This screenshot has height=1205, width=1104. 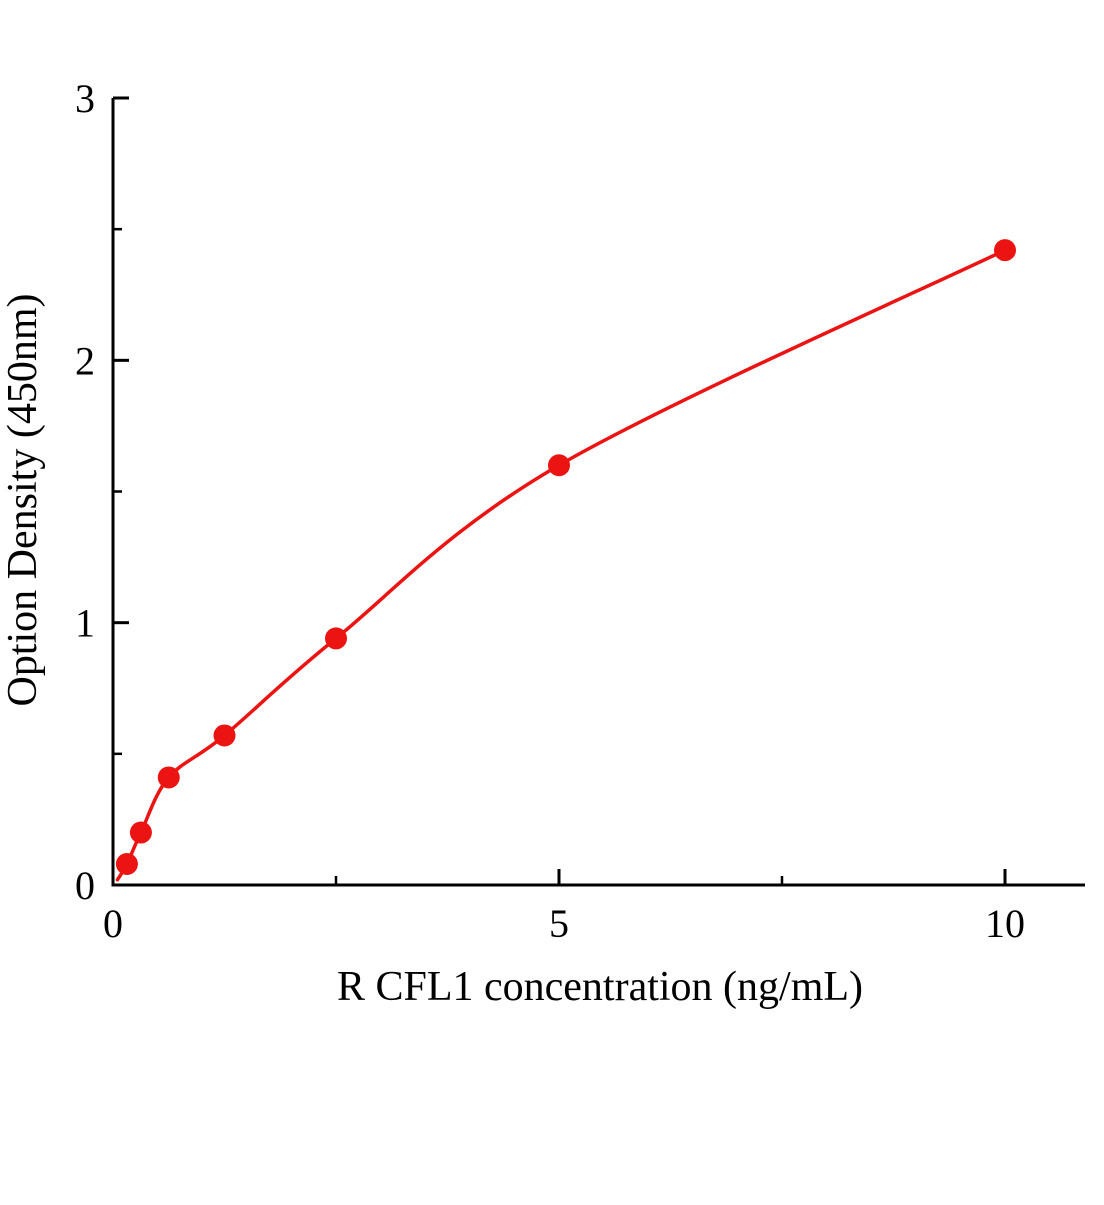 What do you see at coordinates (85, 885) in the screenshot?
I see `y-tick-label: 0` at bounding box center [85, 885].